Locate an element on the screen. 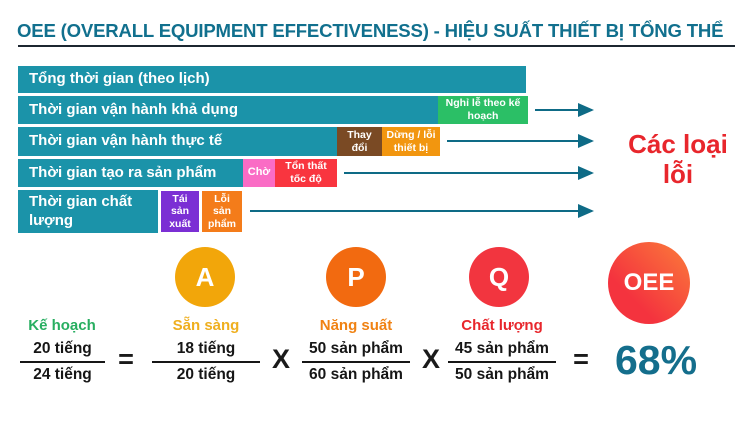 Image resolution: width=750 pixels, height=421 pixels. loss-block-waiting: Chờ is located at coordinates (259, 173).